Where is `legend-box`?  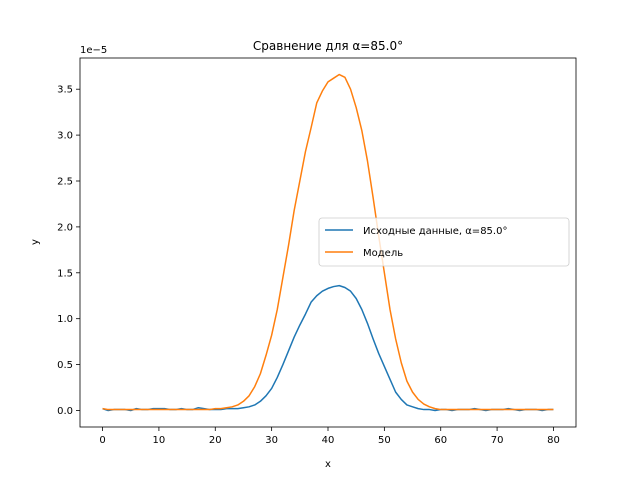 legend-box is located at coordinates (444, 242).